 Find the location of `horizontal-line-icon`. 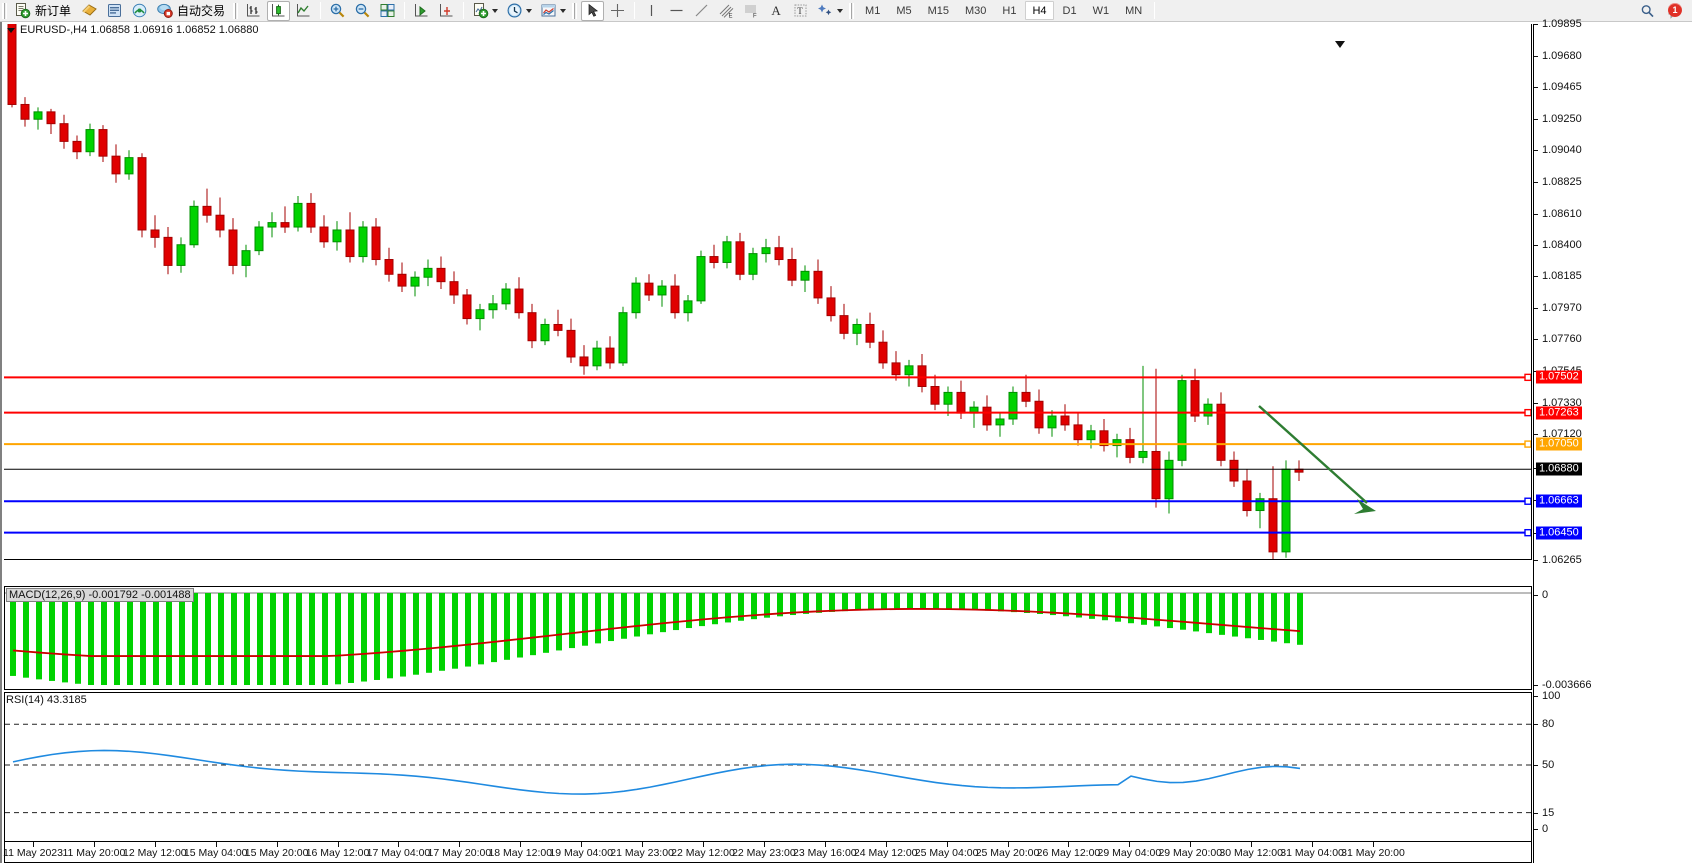

horizontal-line-icon is located at coordinates (676, 10).